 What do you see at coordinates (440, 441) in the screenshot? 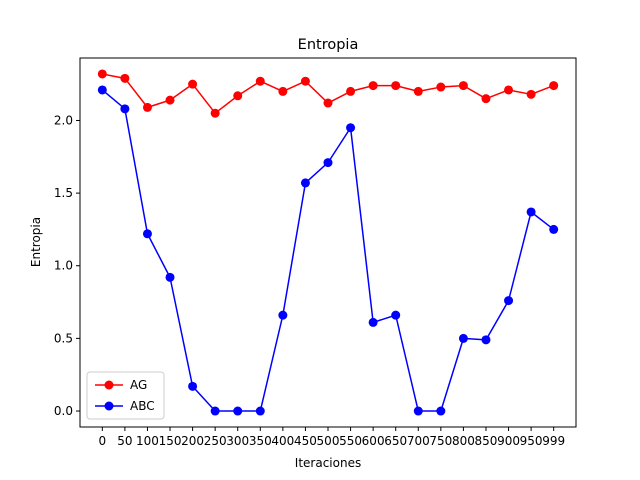
I see `x-tick-label: 750` at bounding box center [440, 441].